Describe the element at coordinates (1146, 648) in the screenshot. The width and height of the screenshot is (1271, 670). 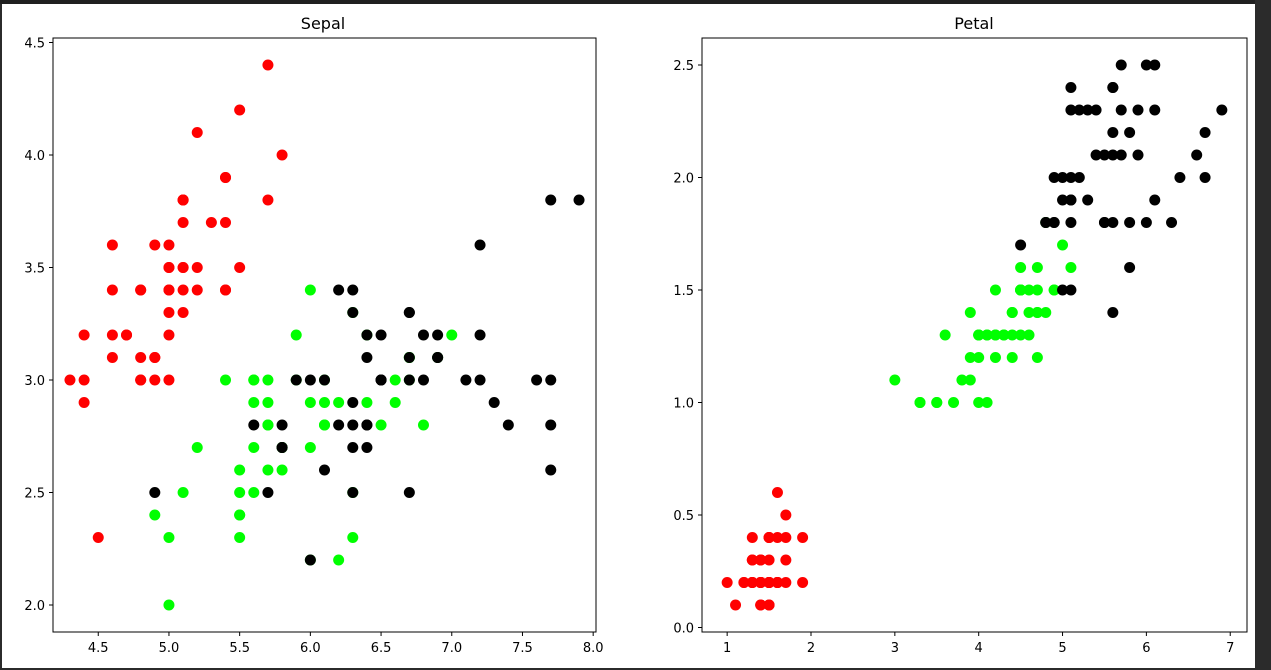
I see `petal-x-tick-label: 6` at that location.